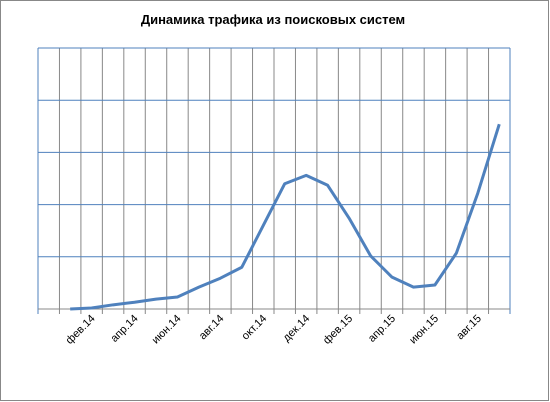 This screenshot has width=550, height=402. I want to click on chart-title: Динамика трафика из поисковых систем, so click(273, 19).